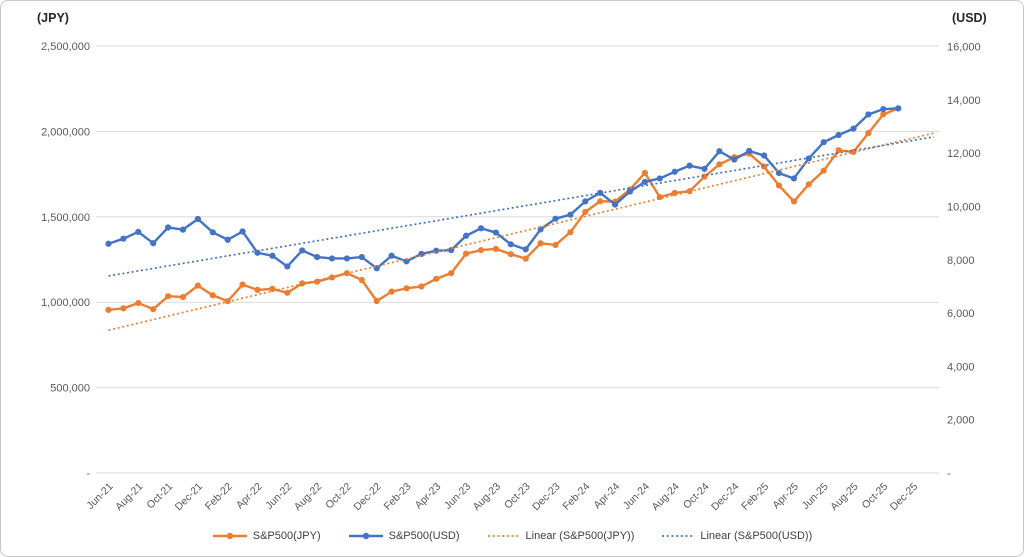  Describe the element at coordinates (189, 497) in the screenshot. I see `x-axis-tick-label: Dec-21` at that location.